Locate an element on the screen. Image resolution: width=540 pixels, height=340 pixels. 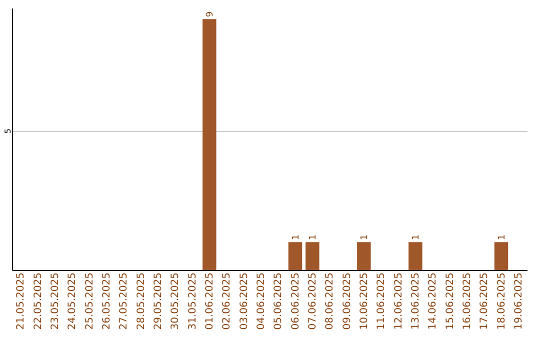
x-tick-label: 31.05.2025 is located at coordinates (192, 301).